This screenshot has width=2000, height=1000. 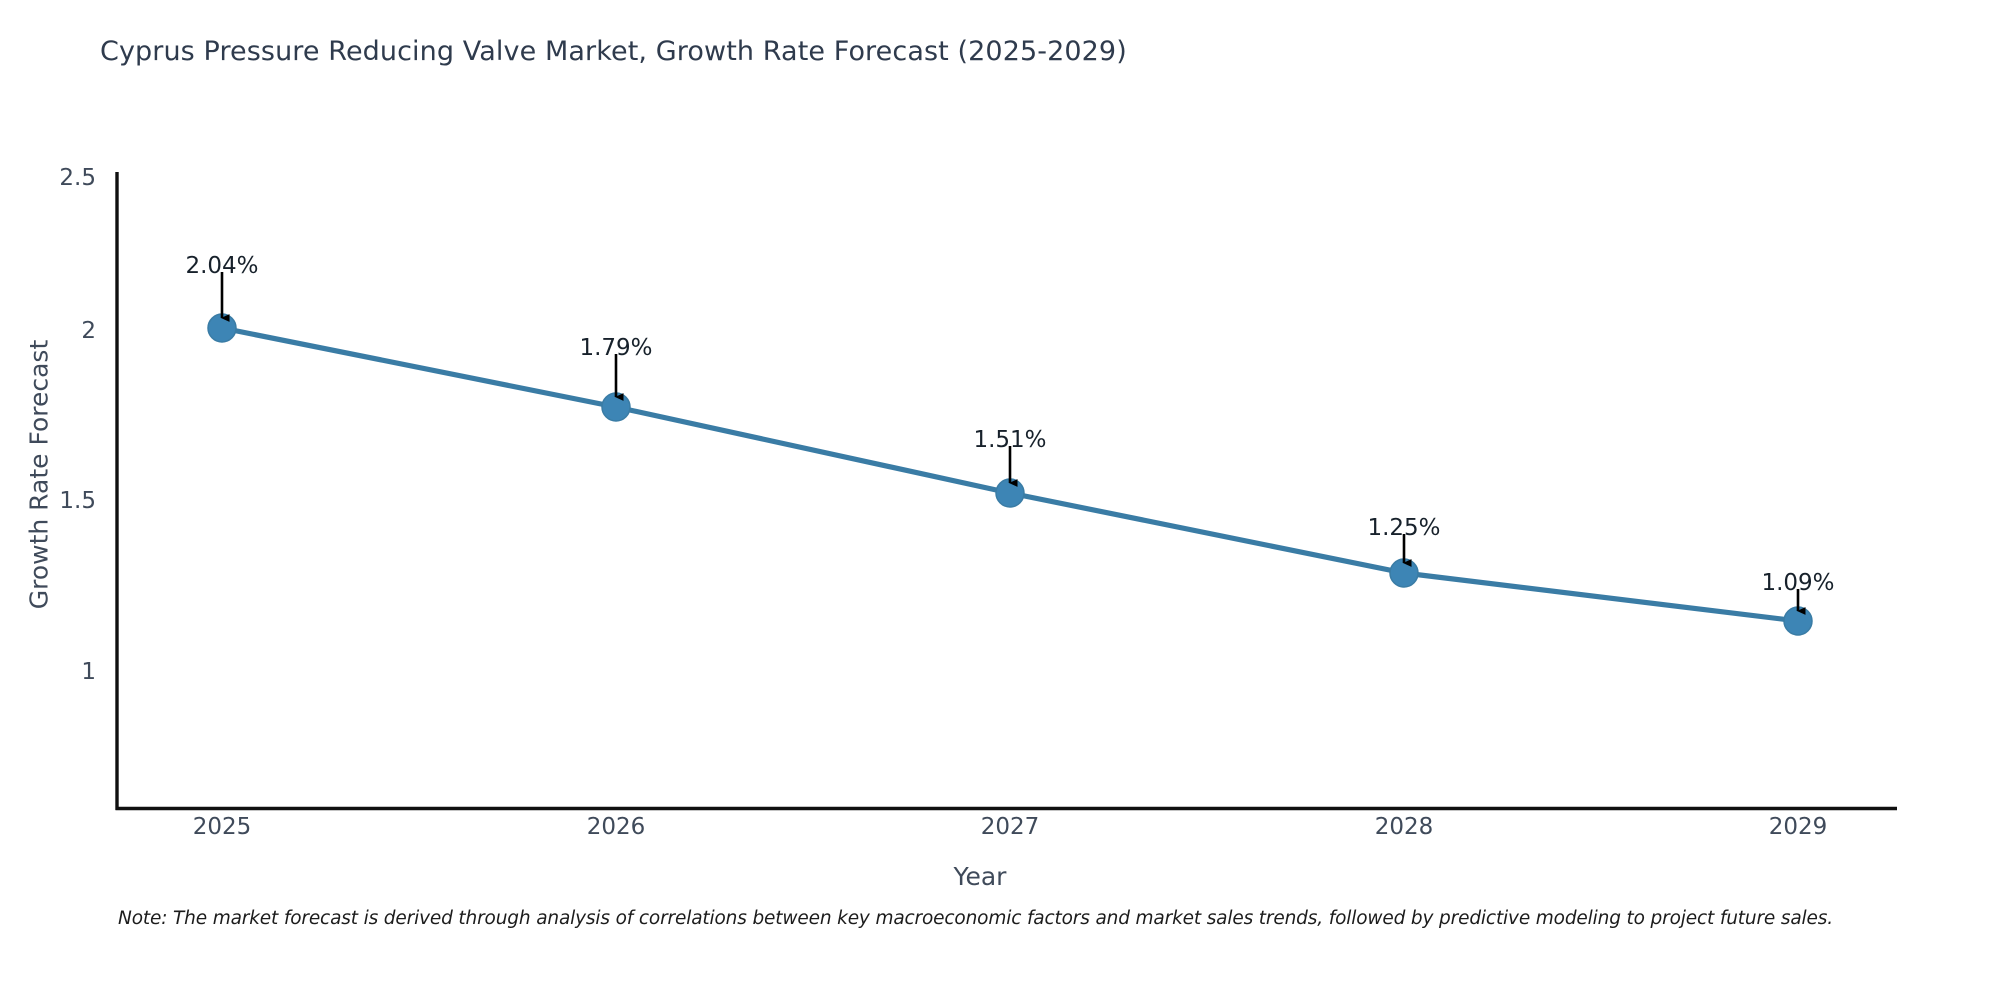 I want to click on x-tick-label-2027: 2027, so click(x=1010, y=827).